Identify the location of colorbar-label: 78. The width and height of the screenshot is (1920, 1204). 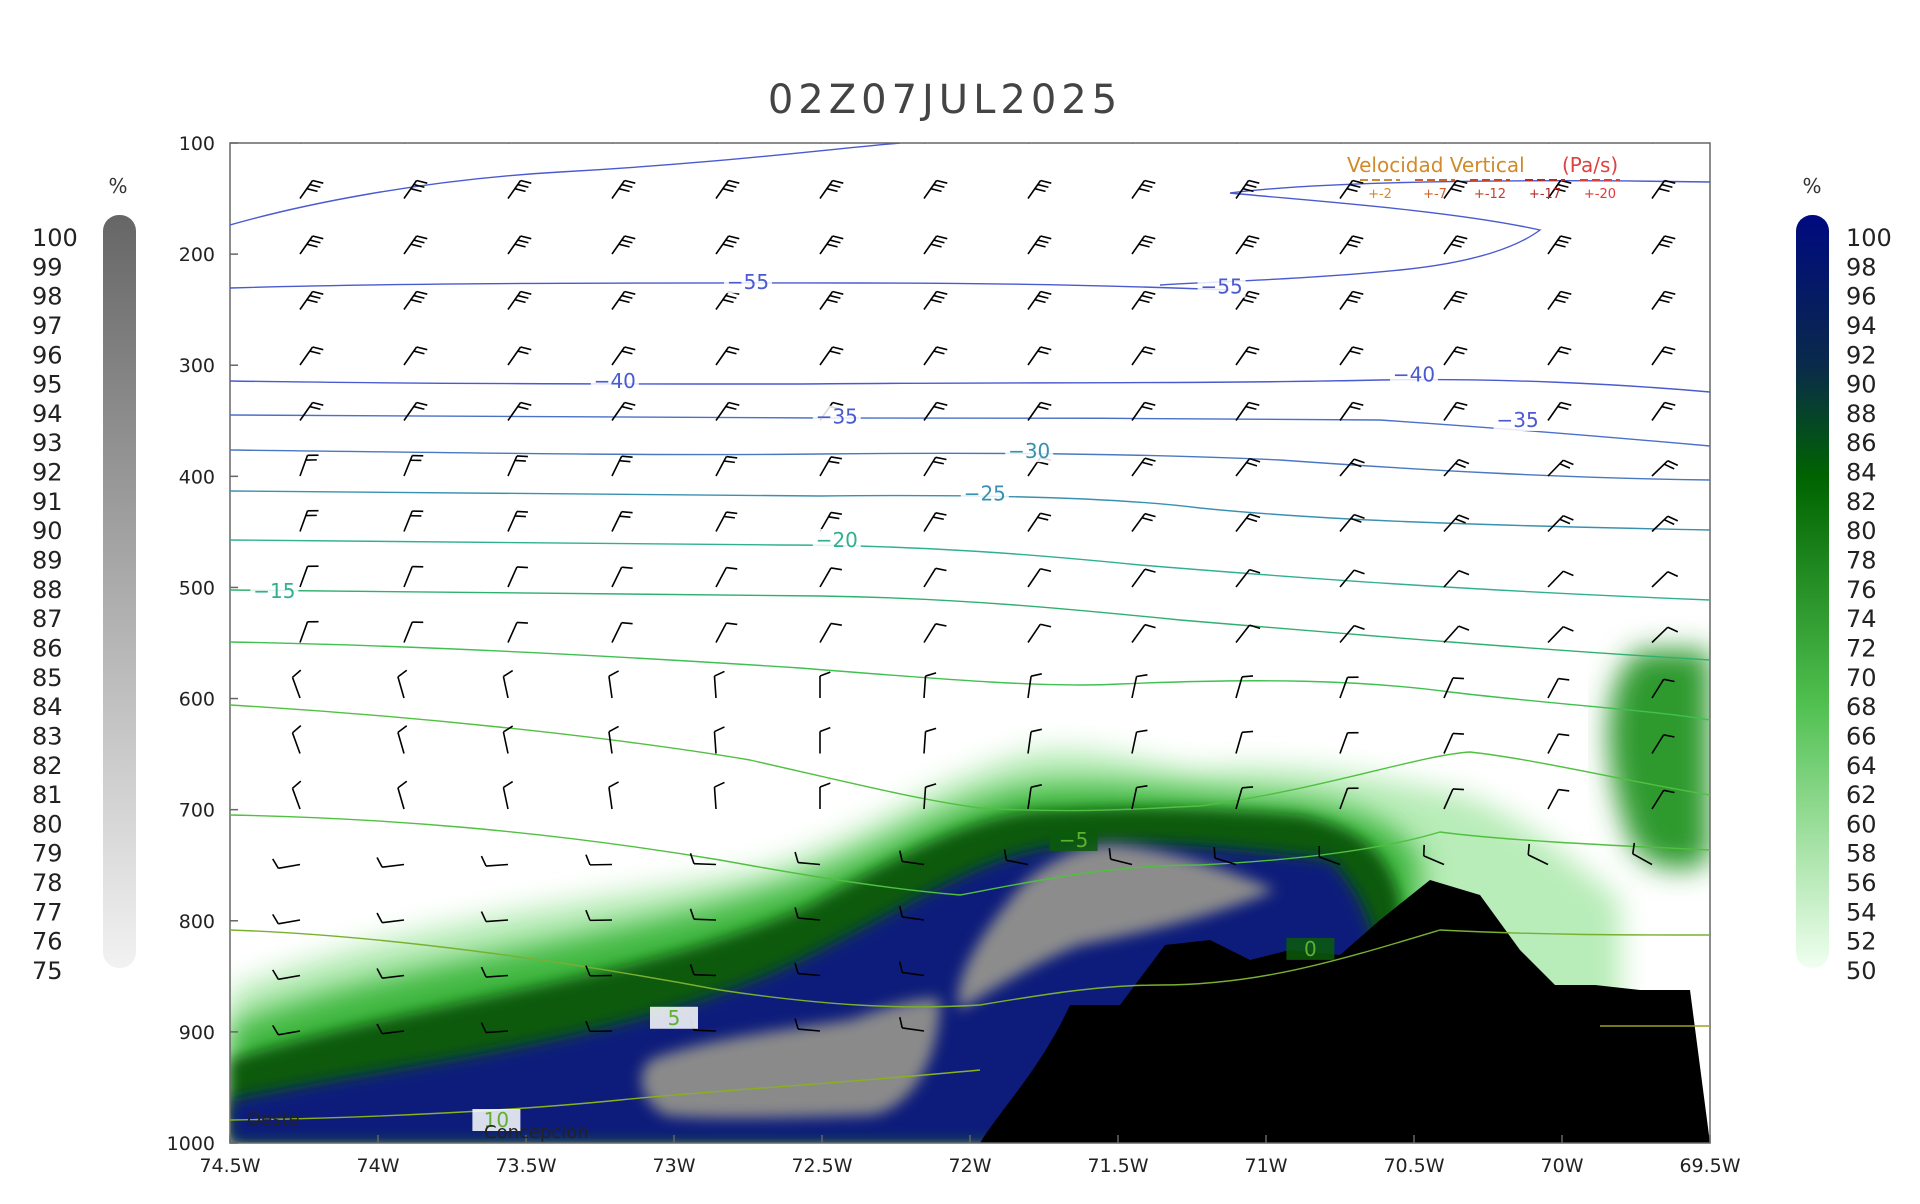
(1861, 561).